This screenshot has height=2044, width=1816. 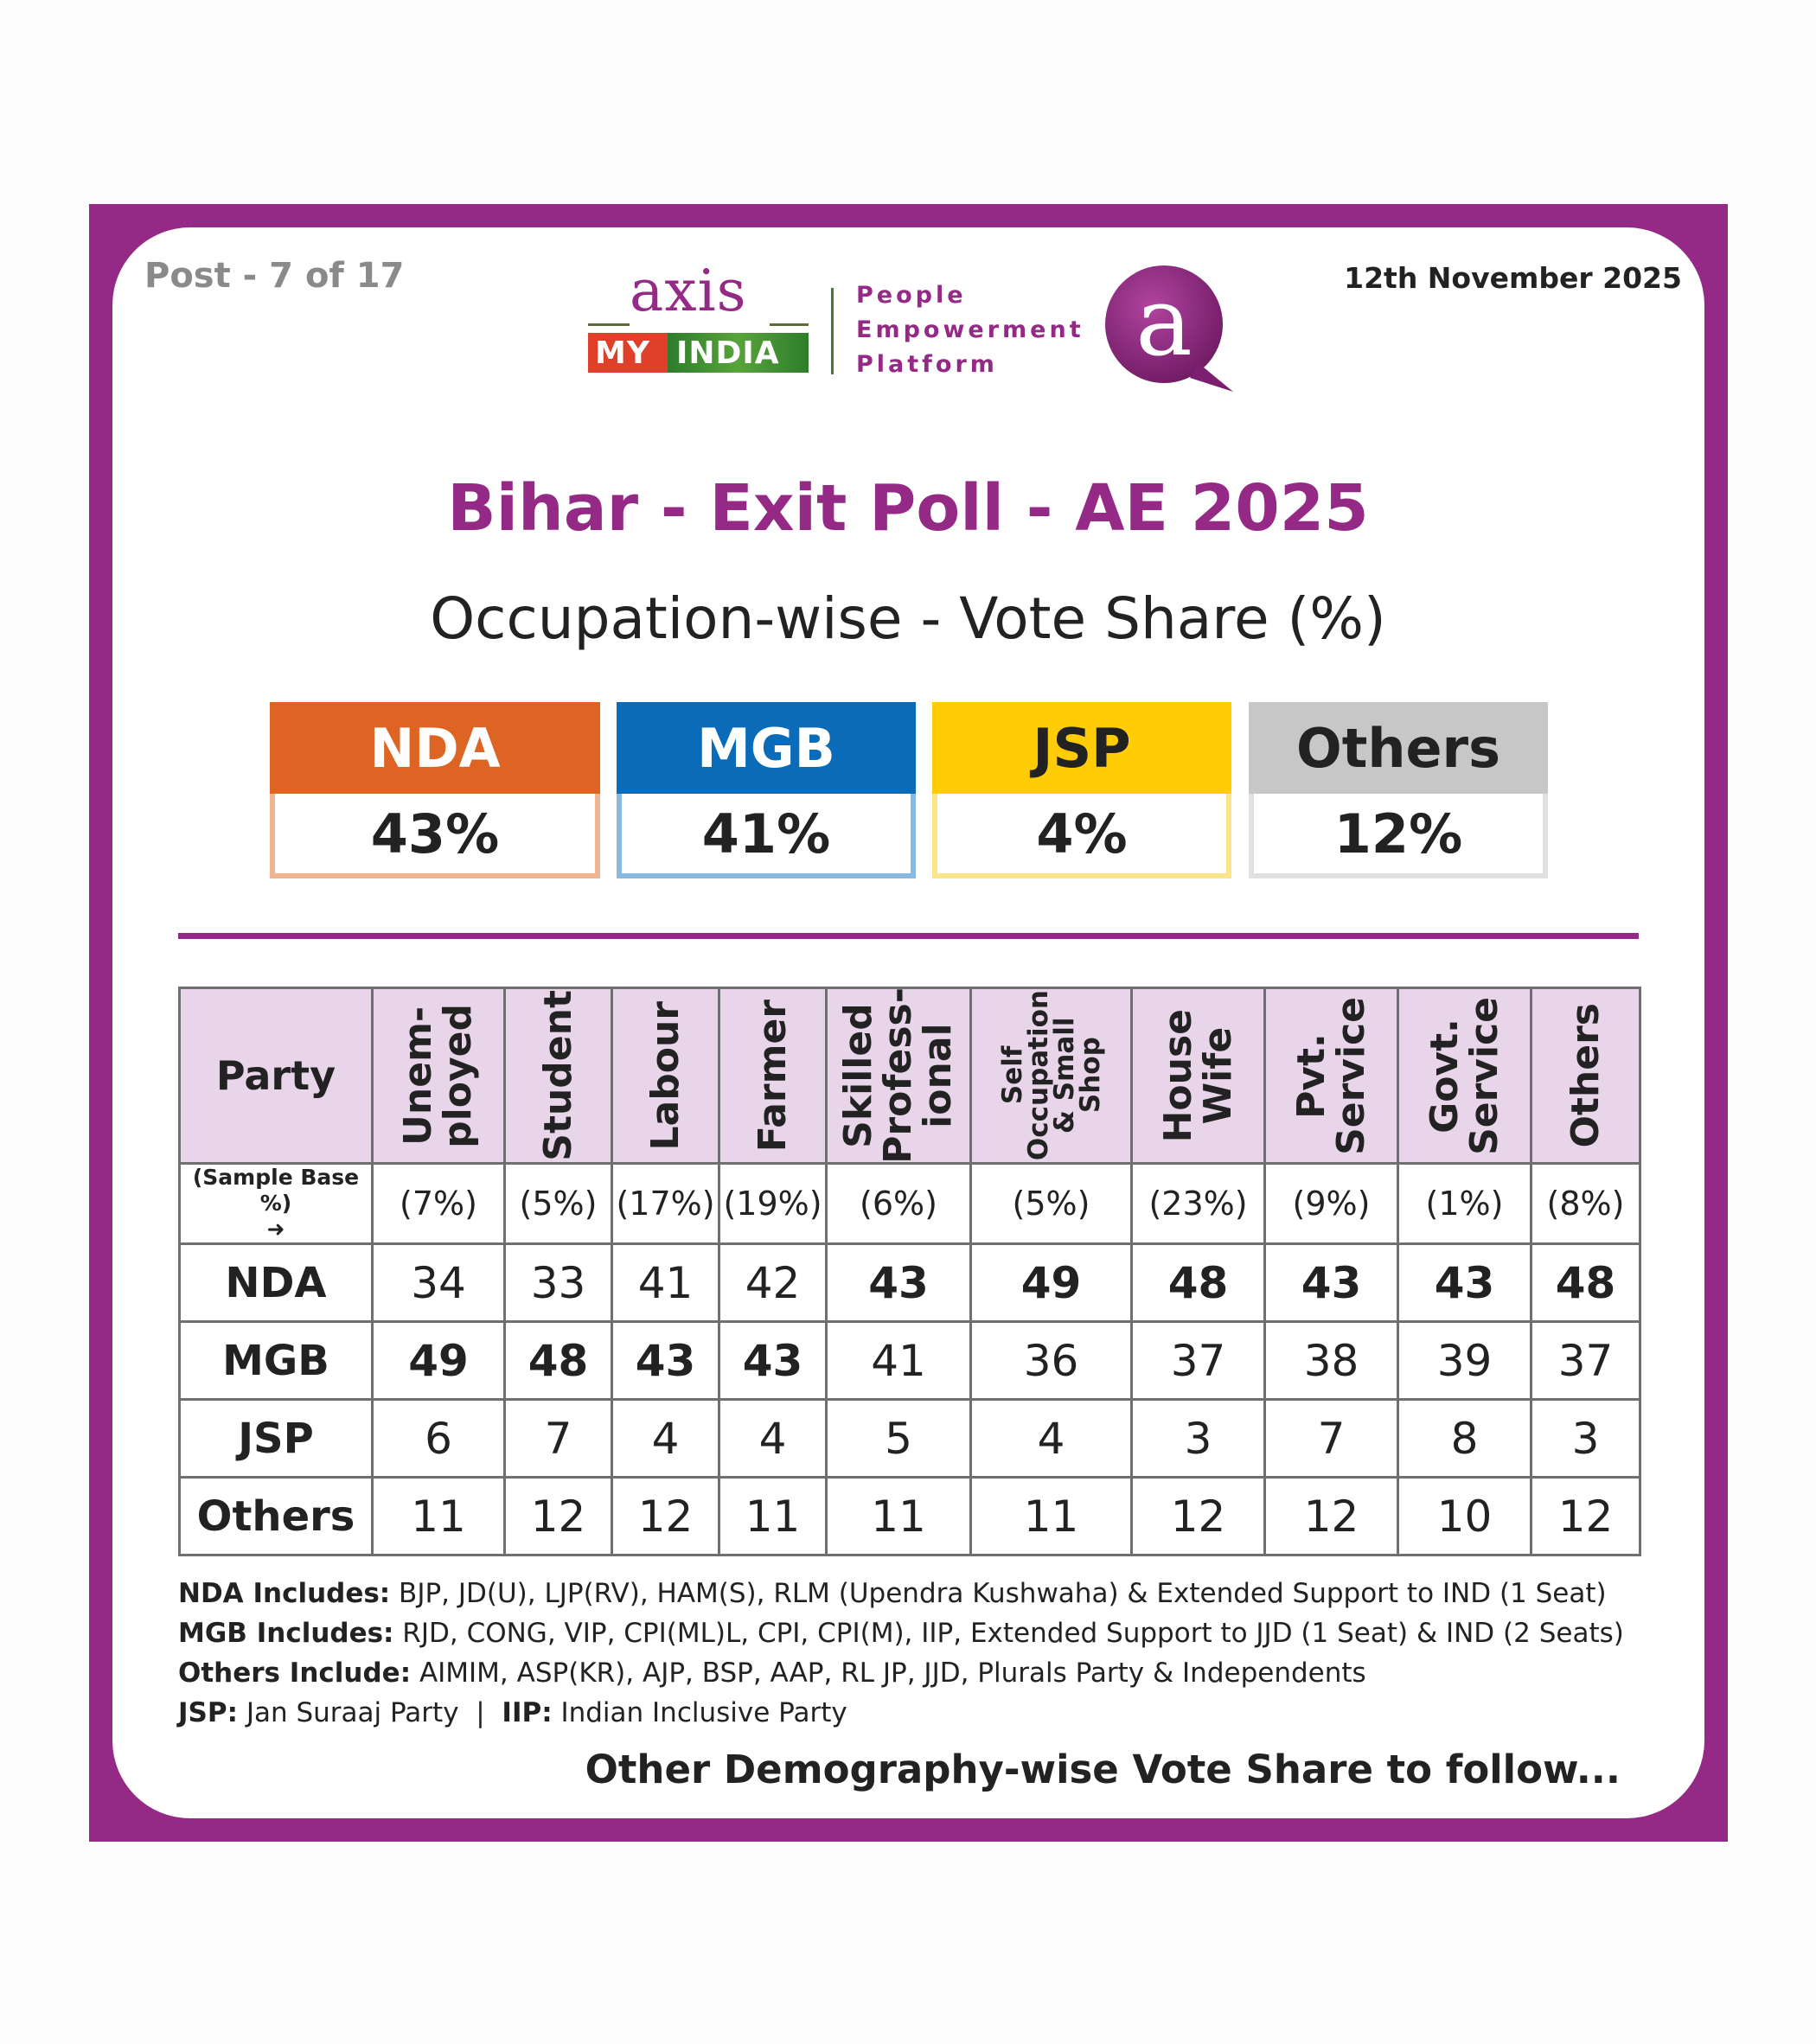 I want to click on occupation-label: Labour, so click(x=665, y=1075).